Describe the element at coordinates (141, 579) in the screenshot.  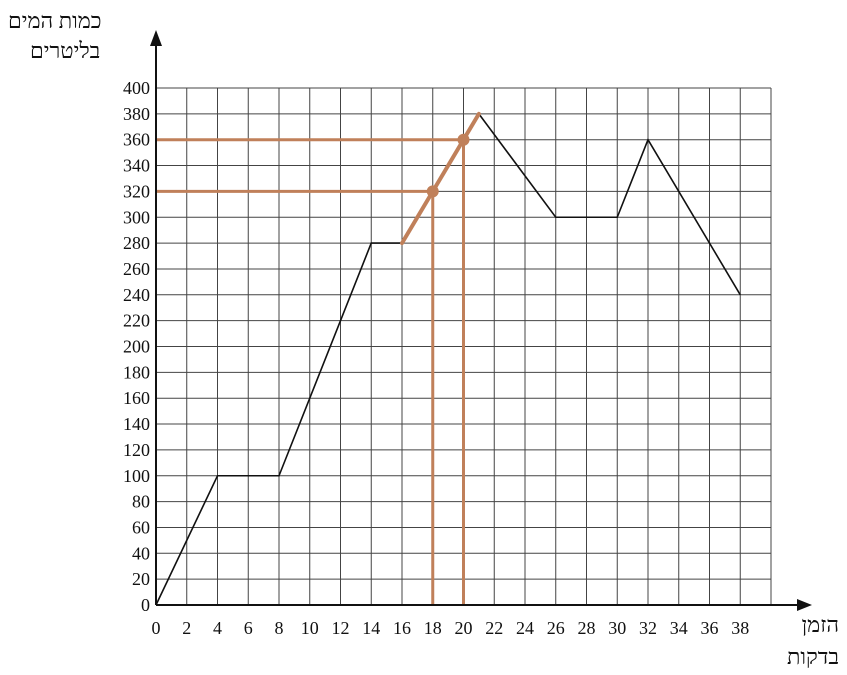
I see `y-tick-label: 20` at that location.